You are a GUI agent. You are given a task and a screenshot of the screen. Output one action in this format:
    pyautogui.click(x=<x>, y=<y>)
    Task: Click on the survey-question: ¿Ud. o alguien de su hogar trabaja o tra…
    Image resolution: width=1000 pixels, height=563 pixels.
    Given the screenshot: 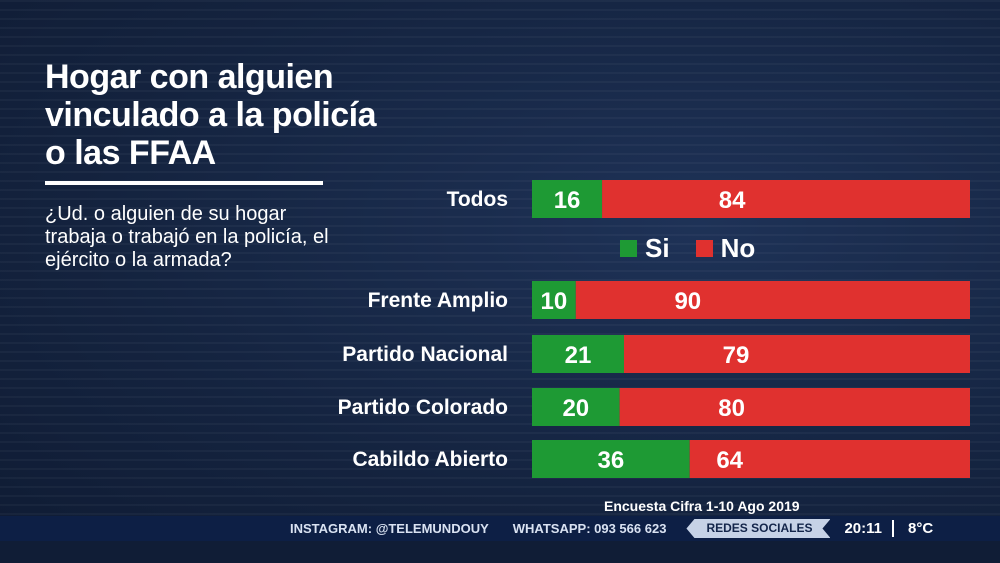 What is the action you would take?
    pyautogui.click(x=187, y=237)
    